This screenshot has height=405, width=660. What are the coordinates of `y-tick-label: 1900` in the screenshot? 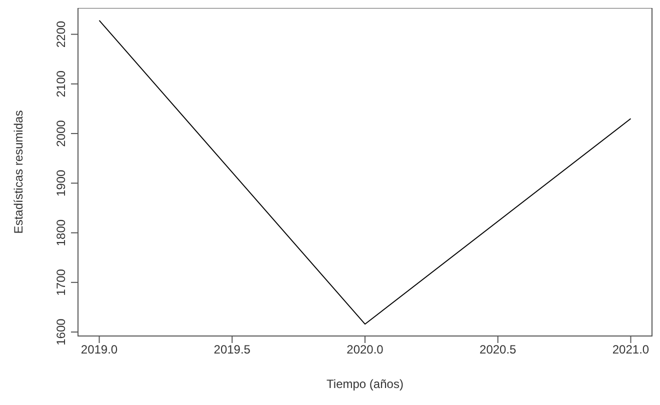 It's located at (61, 183).